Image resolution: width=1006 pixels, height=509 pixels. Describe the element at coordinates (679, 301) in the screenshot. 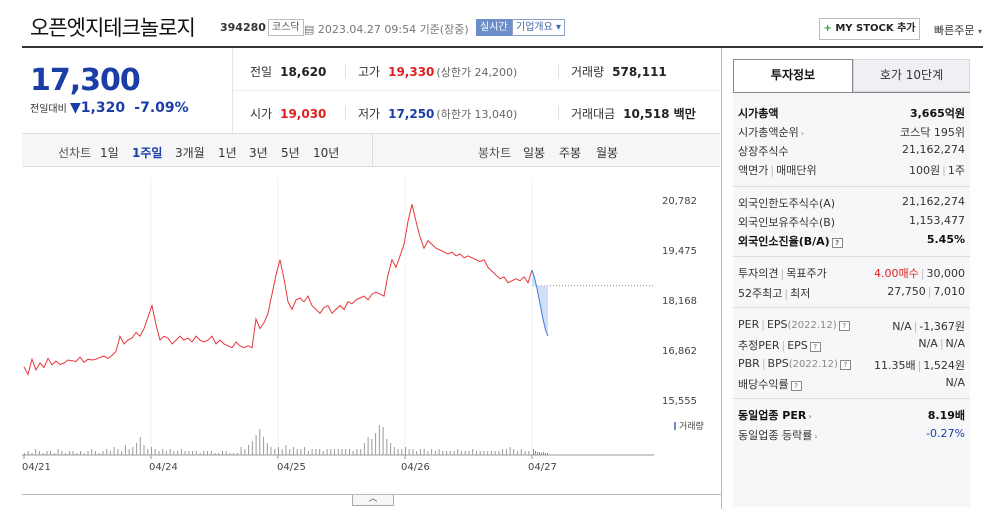

I see `y-tick-label: 18,168` at that location.